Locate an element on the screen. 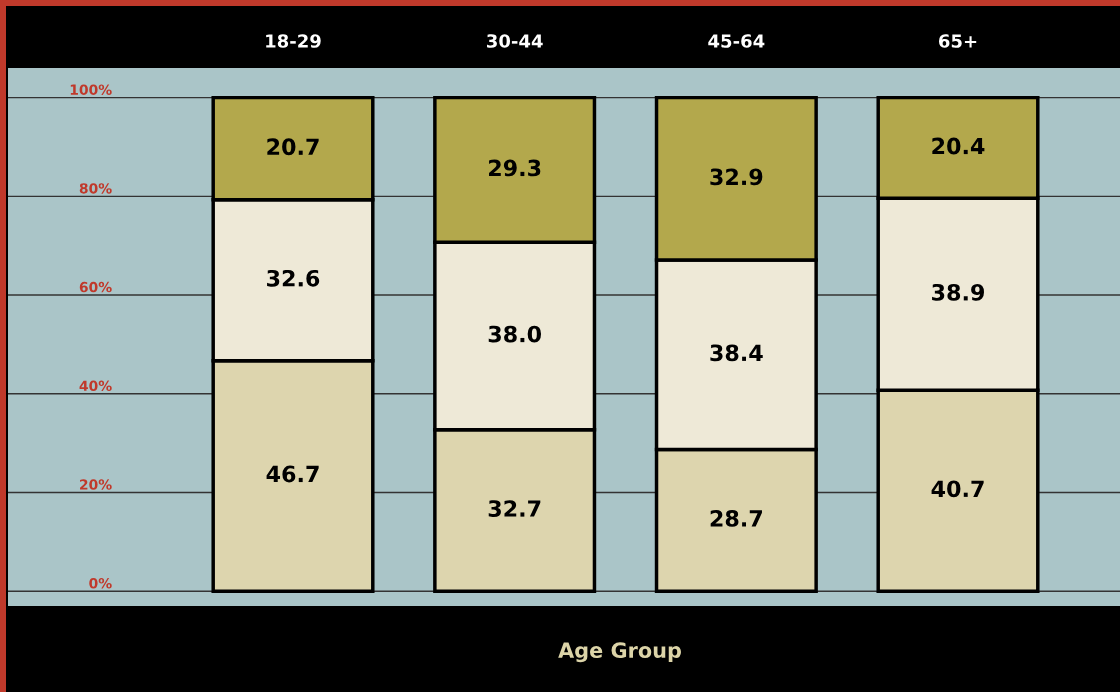  data-label: 32.7 is located at coordinates (514, 508).